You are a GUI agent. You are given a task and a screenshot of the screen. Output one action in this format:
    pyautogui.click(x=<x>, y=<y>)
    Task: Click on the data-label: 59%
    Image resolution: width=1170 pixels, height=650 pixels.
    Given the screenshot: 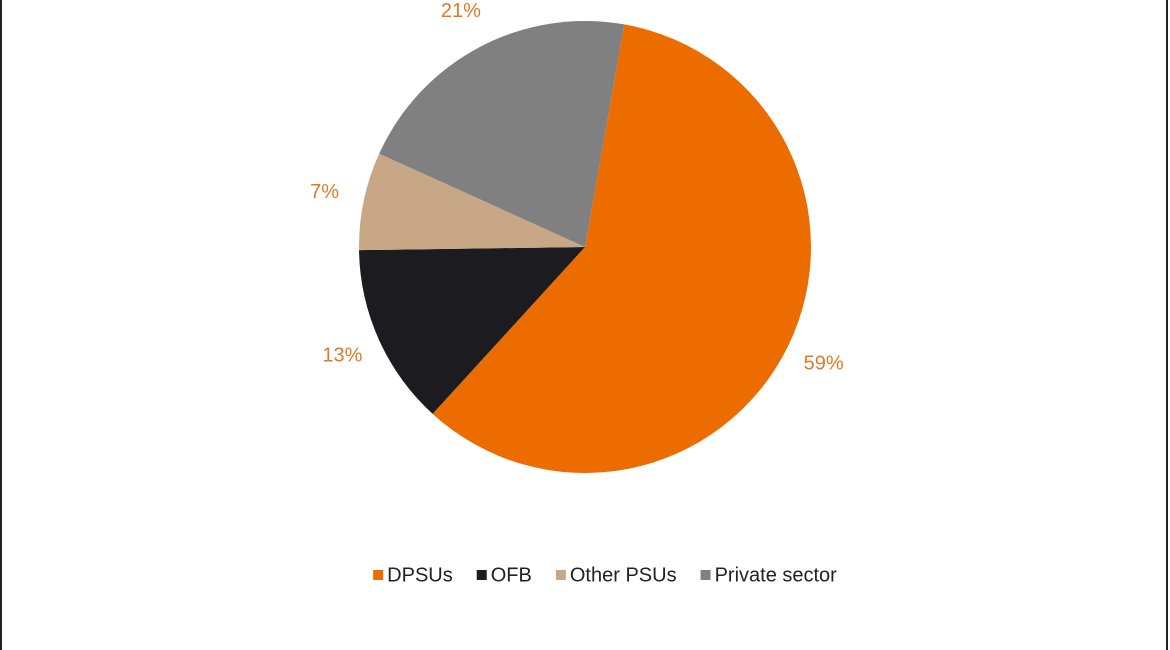 What is the action you would take?
    pyautogui.click(x=824, y=364)
    